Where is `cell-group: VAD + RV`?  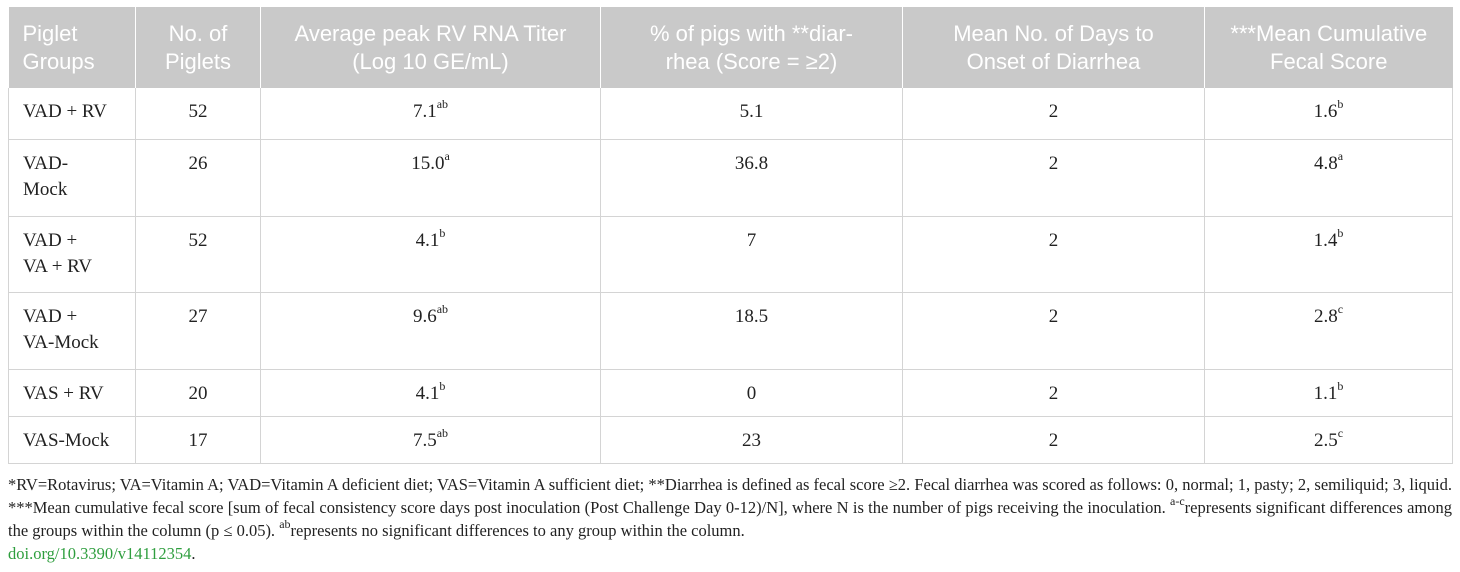
cell-group: VAD + RV is located at coordinates (72, 114).